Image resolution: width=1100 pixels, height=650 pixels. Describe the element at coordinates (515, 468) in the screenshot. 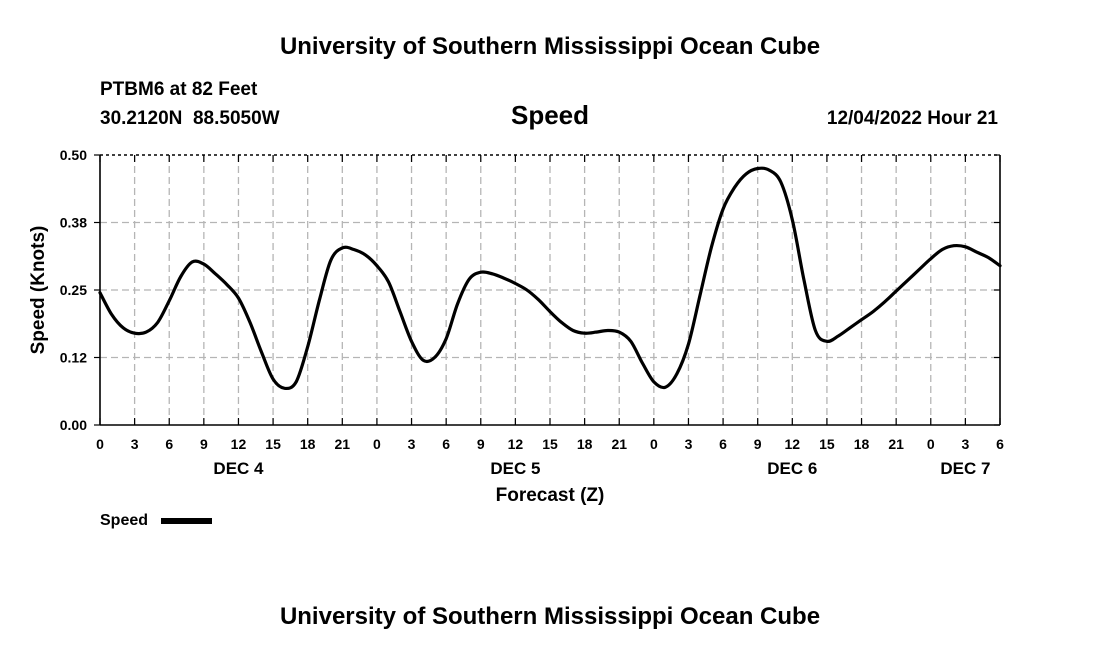

I see `x-day-label: DEC 5` at that location.